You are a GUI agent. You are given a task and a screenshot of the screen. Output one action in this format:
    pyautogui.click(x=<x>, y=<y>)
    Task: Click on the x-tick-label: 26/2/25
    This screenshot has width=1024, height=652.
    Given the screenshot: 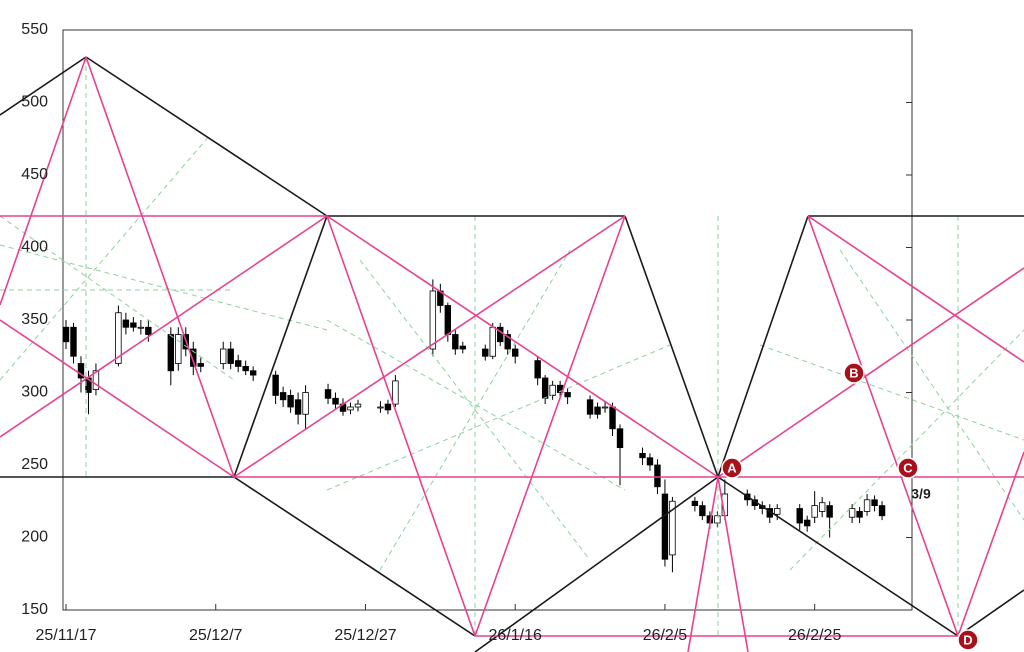 What is the action you would take?
    pyautogui.click(x=814, y=635)
    